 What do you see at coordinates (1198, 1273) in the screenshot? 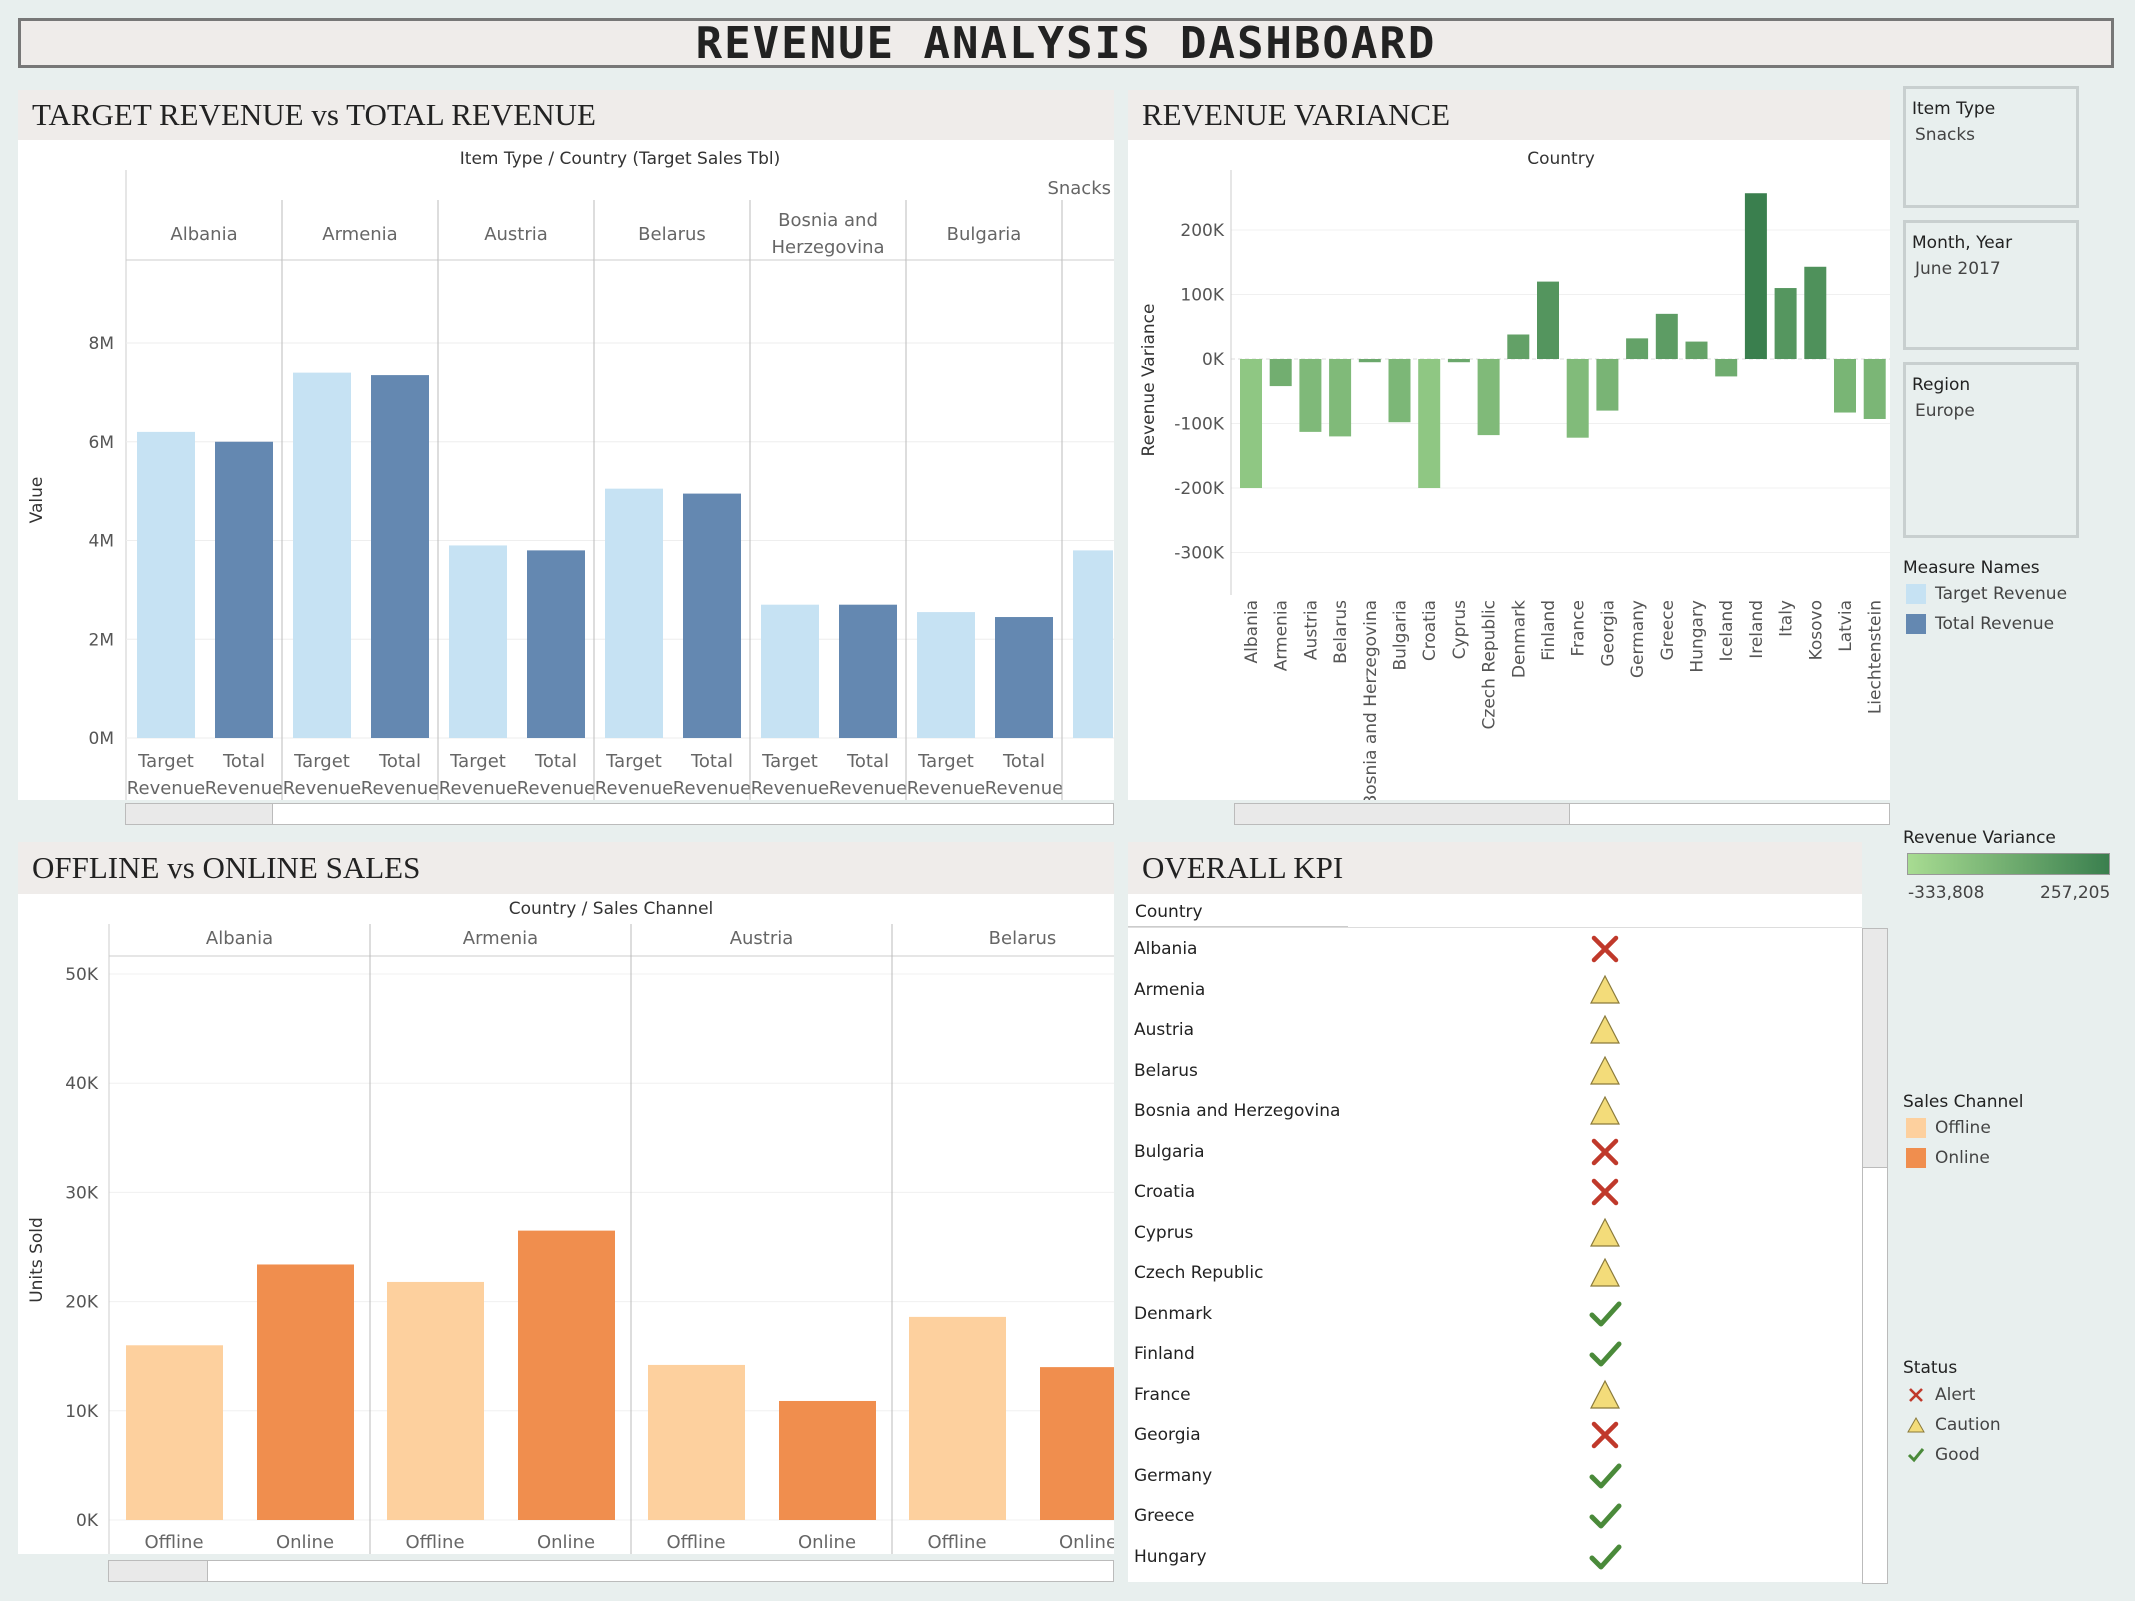
I see `kpi-row: Czech Republic` at bounding box center [1198, 1273].